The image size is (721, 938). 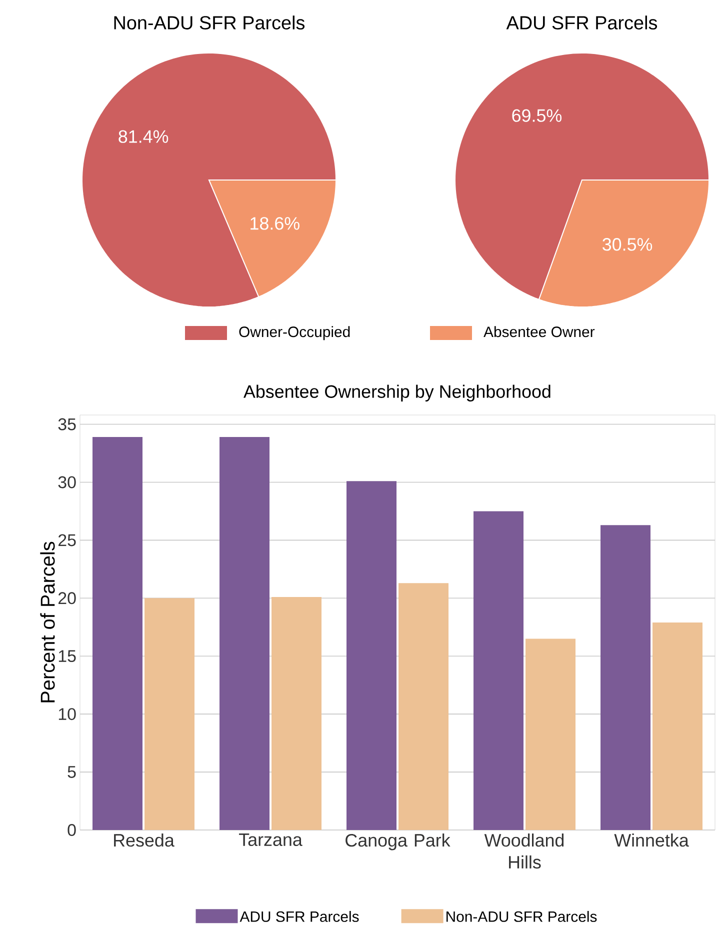 What do you see at coordinates (67, 714) in the screenshot?
I see `y-tick-label: 10` at bounding box center [67, 714].